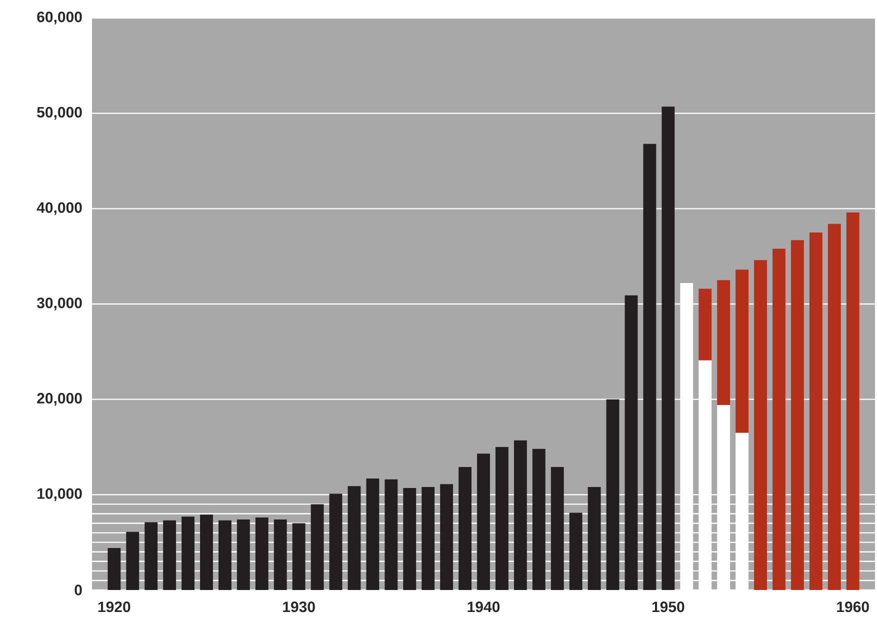 The width and height of the screenshot is (877, 626). I want to click on y-tick-label: 40,000, so click(59, 209).